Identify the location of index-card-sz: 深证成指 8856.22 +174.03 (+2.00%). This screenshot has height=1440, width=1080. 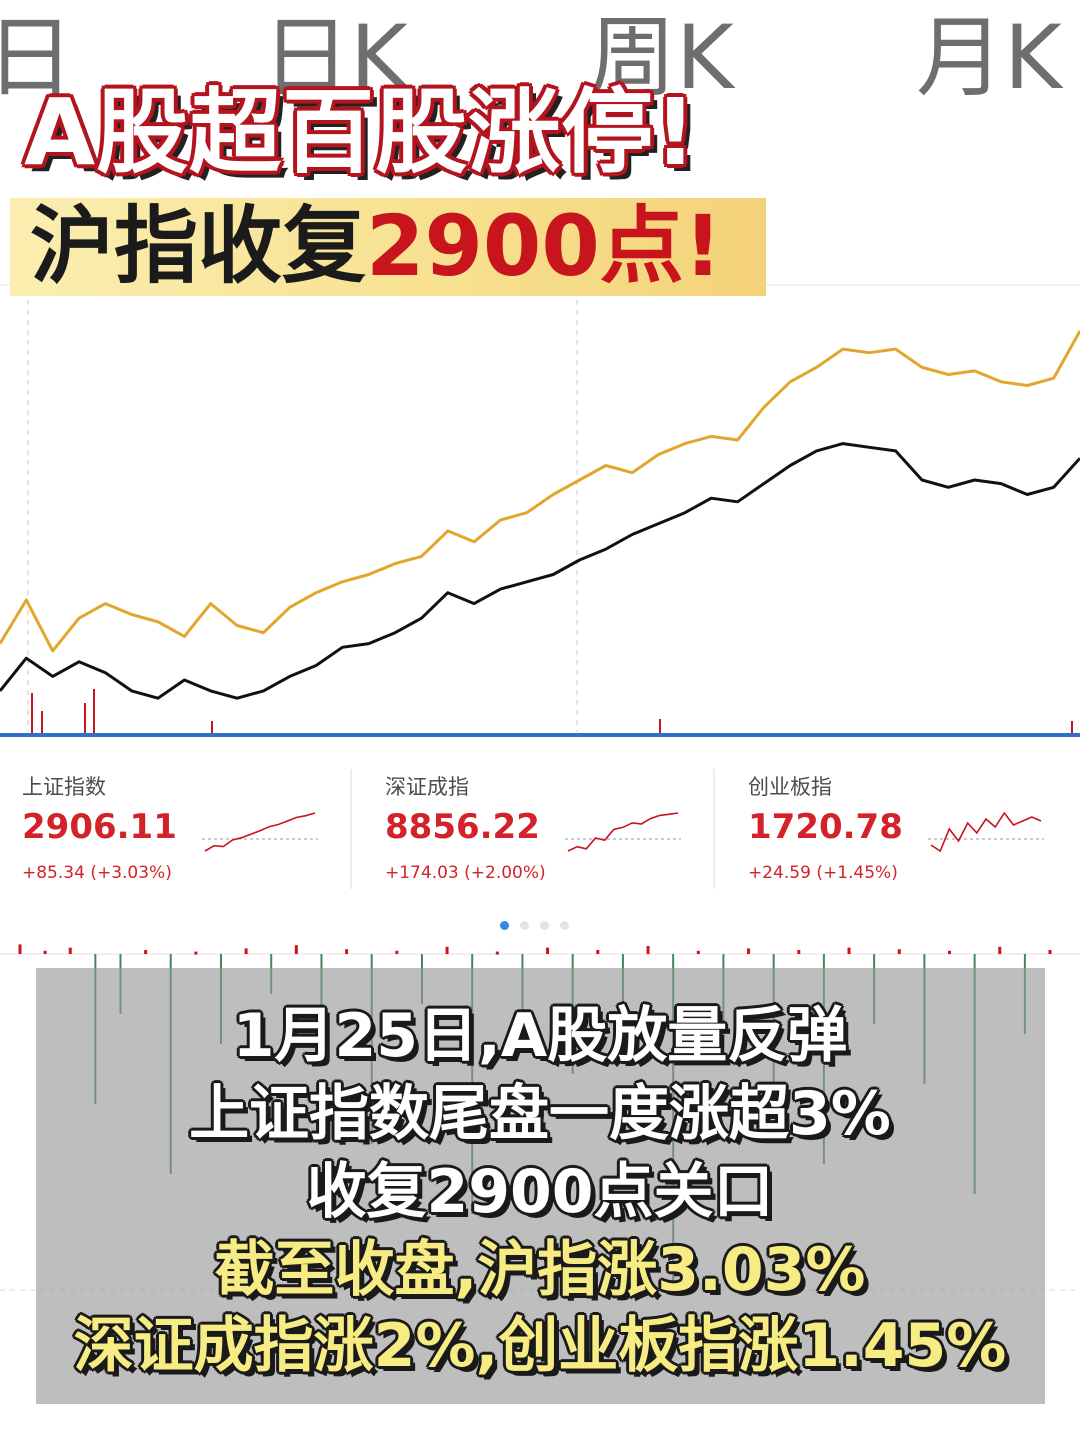
(555, 832).